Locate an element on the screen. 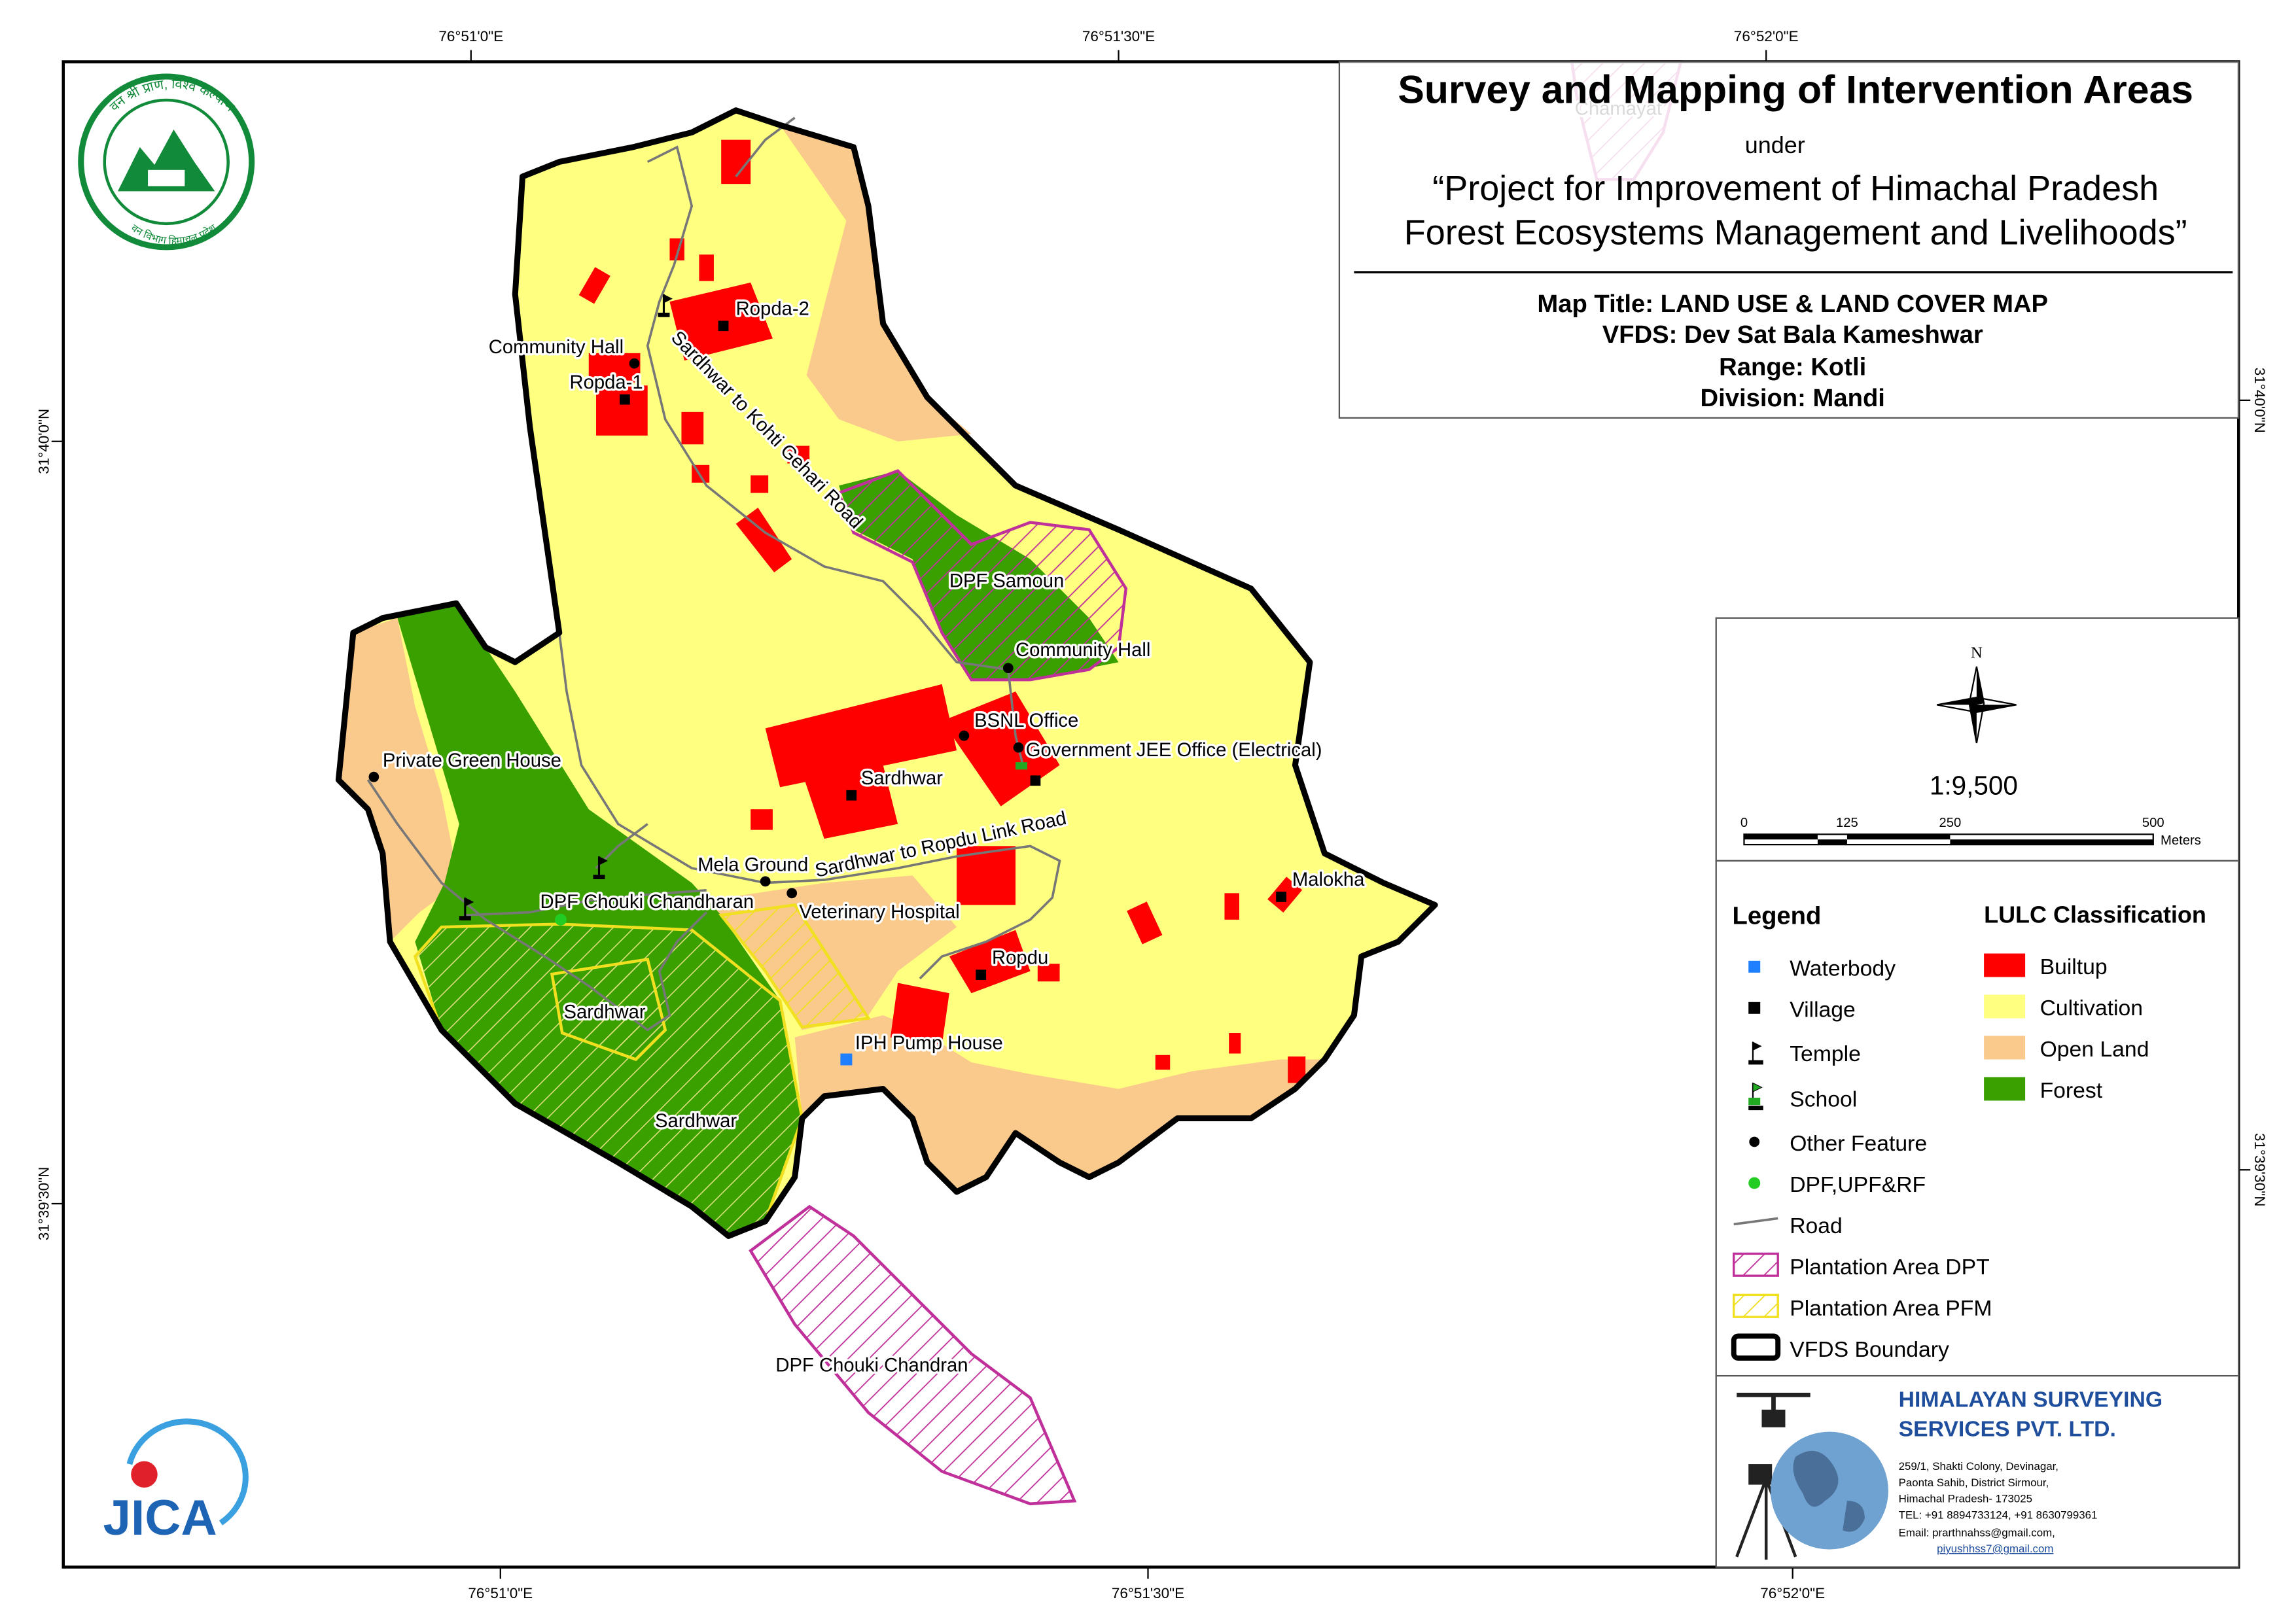 This screenshot has width=2296, height=1623. place-label: IPH Pump House is located at coordinates (929, 1044).